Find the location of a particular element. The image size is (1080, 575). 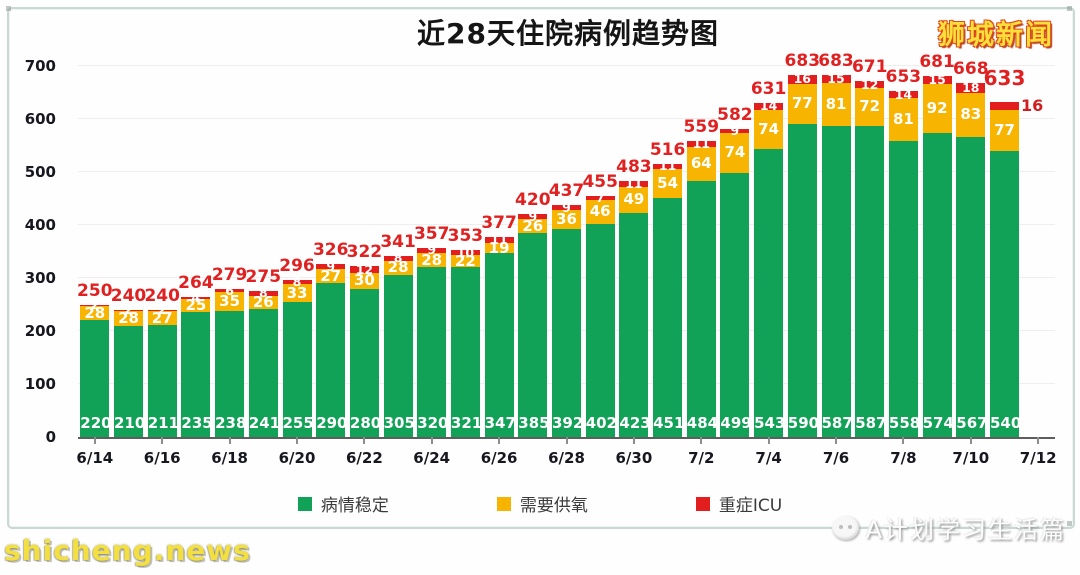

bar-group-26: 574 92 15 681 is located at coordinates (937, 245).